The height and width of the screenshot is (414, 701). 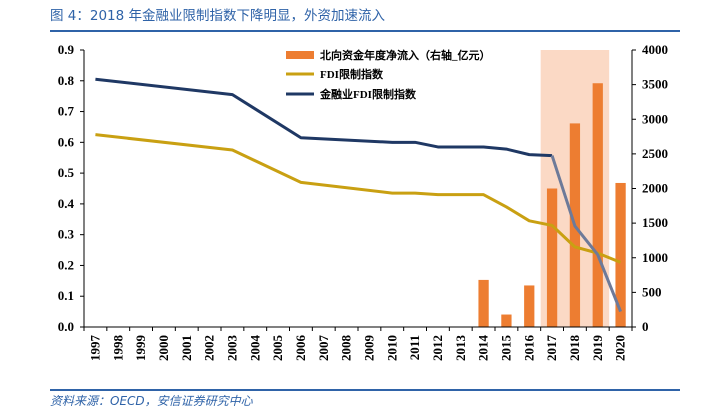 I want to click on legend-label-fdi: FDI限制指数, so click(x=352, y=74).